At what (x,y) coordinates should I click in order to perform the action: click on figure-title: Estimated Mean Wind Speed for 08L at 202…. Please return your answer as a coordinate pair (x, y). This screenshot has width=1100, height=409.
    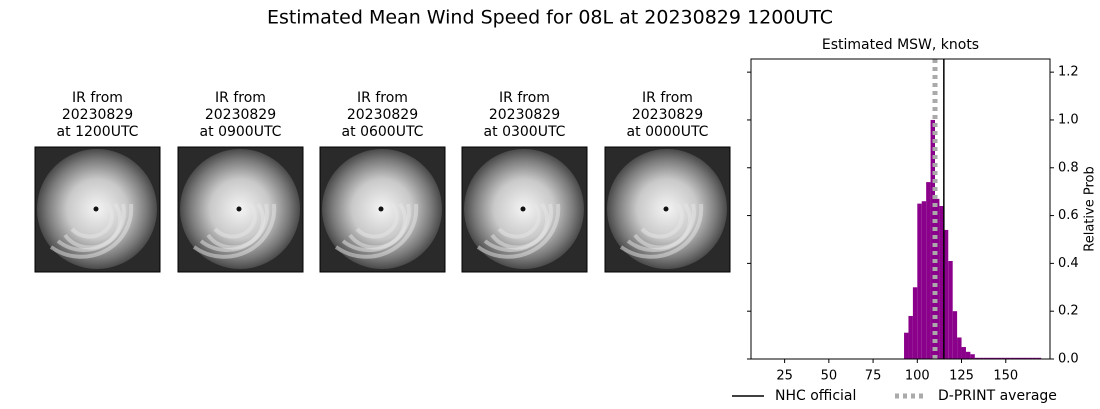
    Looking at the image, I should click on (550, 18).